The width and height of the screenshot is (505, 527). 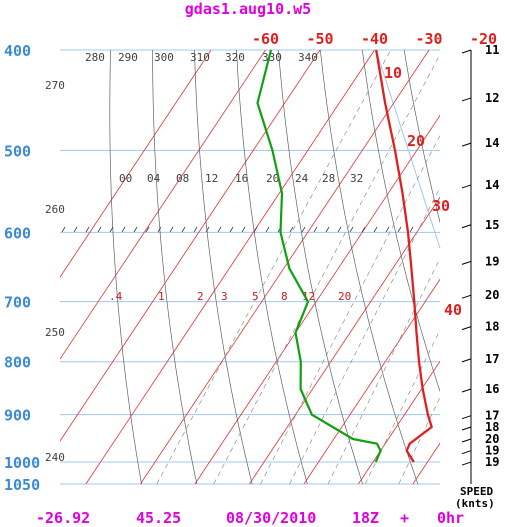 What do you see at coordinates (182, 178) in the screenshot?
I see `thetae-label: 08` at bounding box center [182, 178].